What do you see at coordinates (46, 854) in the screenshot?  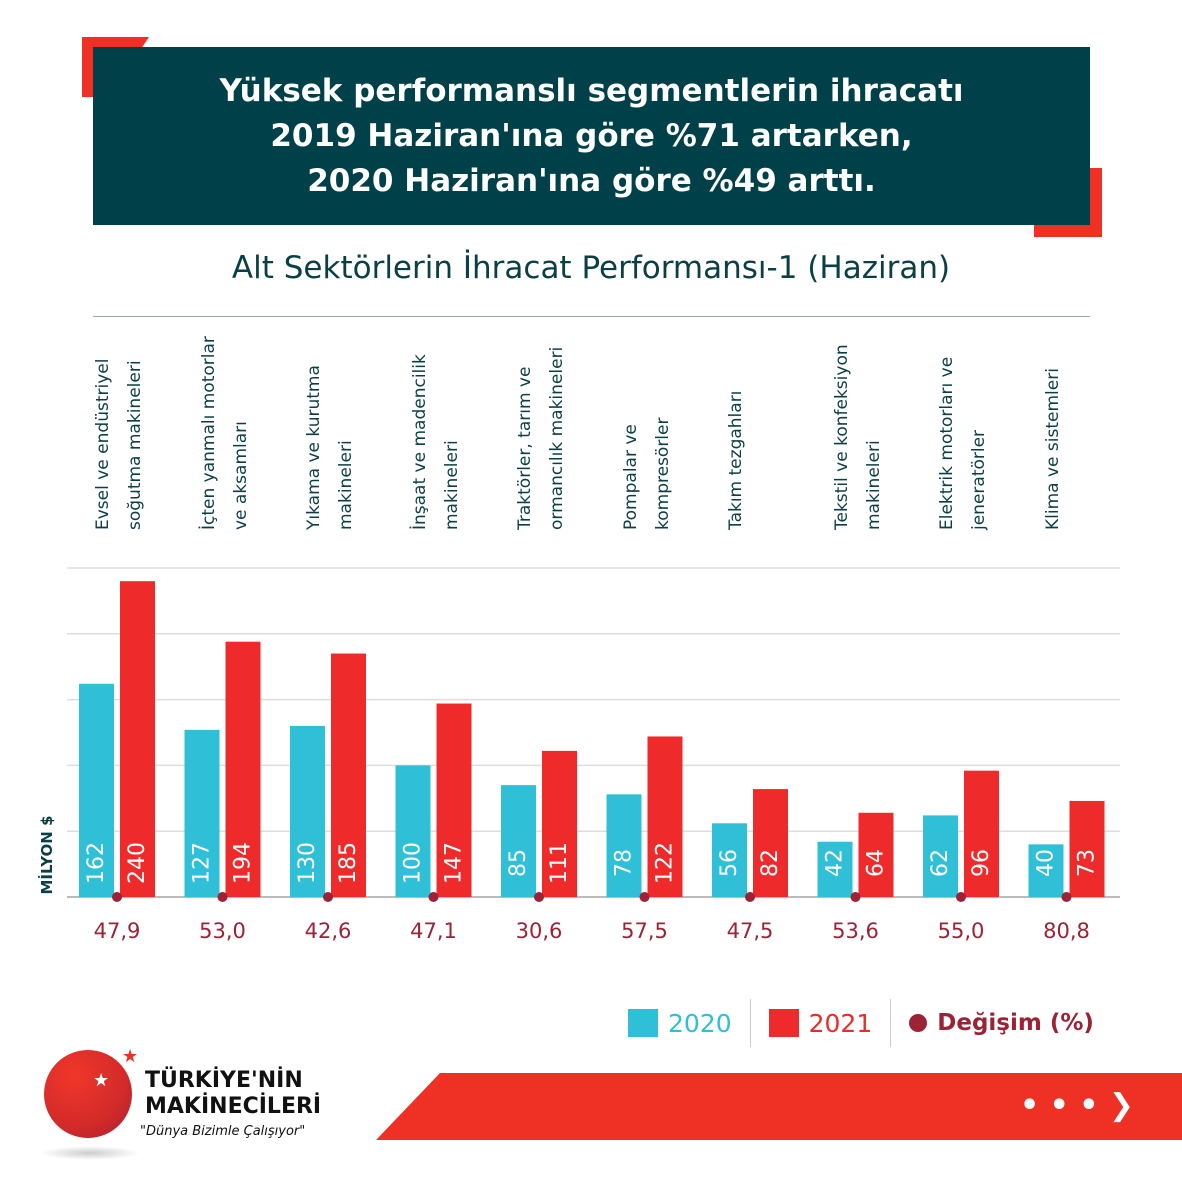 I see `y-axis-label: MİLYON $` at bounding box center [46, 854].